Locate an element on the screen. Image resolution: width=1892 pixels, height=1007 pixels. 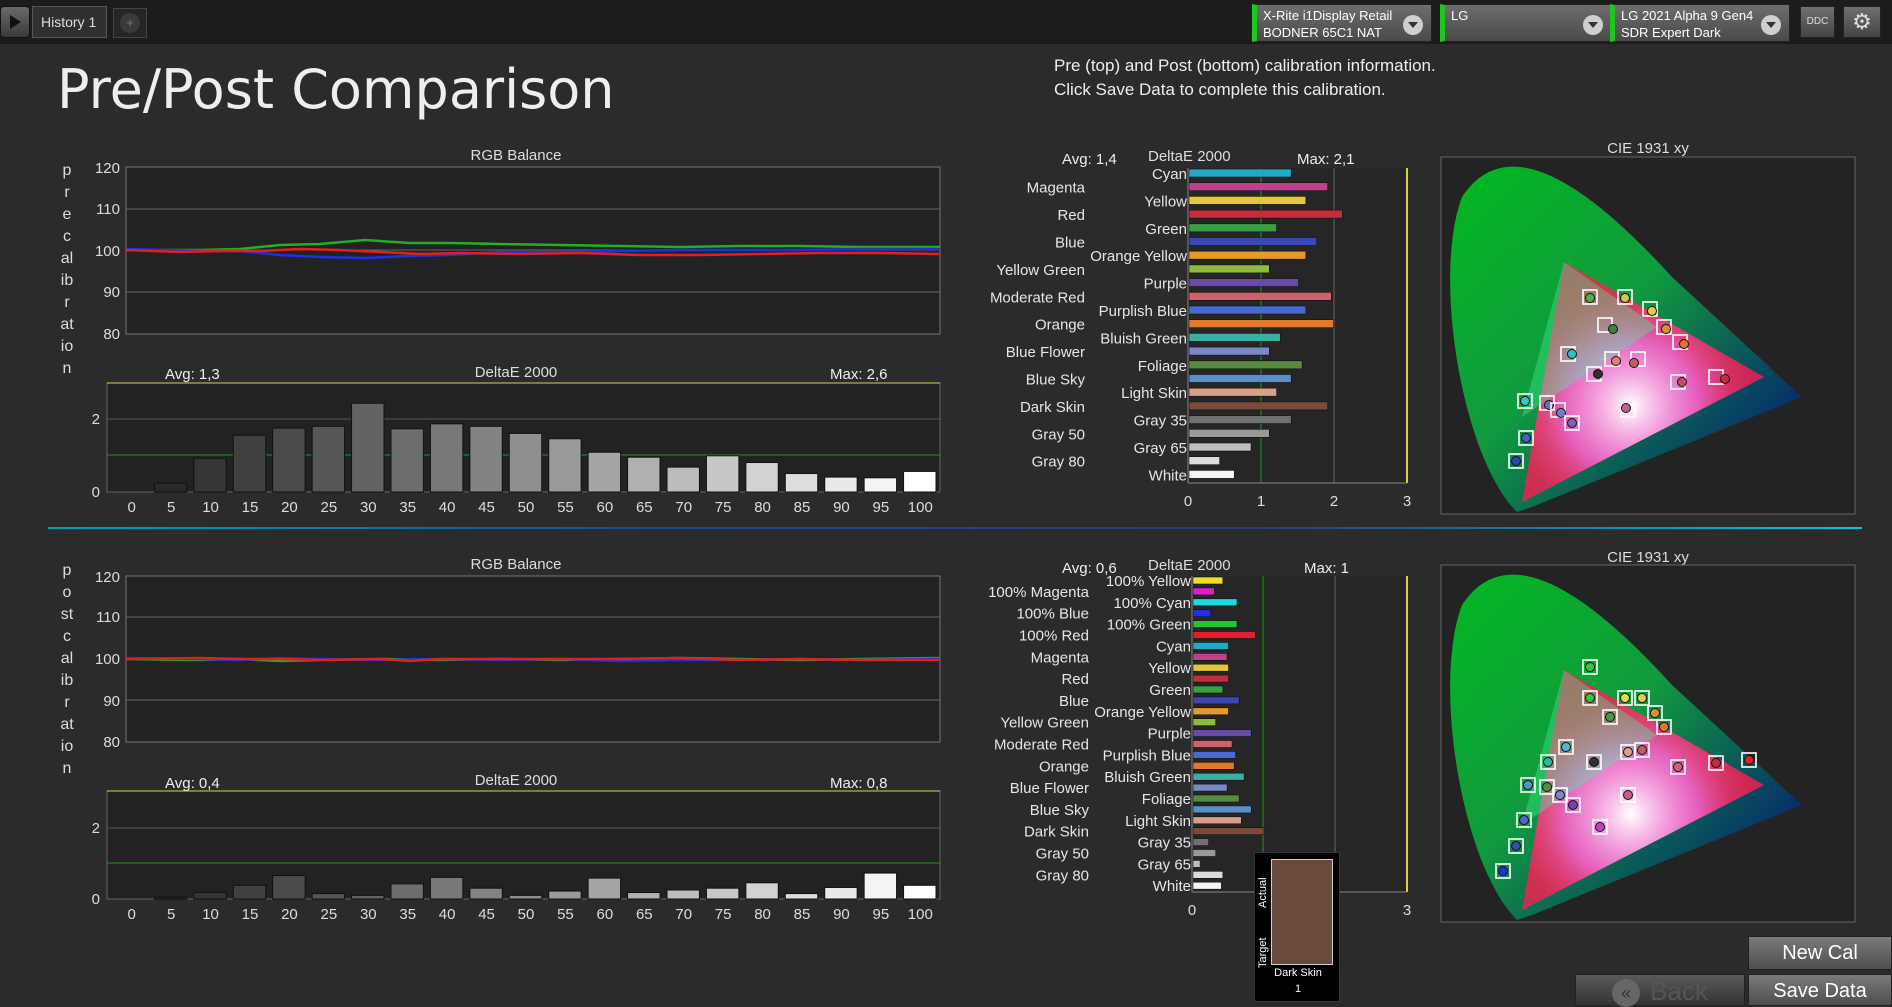
play-icon is located at coordinates (15, 22).